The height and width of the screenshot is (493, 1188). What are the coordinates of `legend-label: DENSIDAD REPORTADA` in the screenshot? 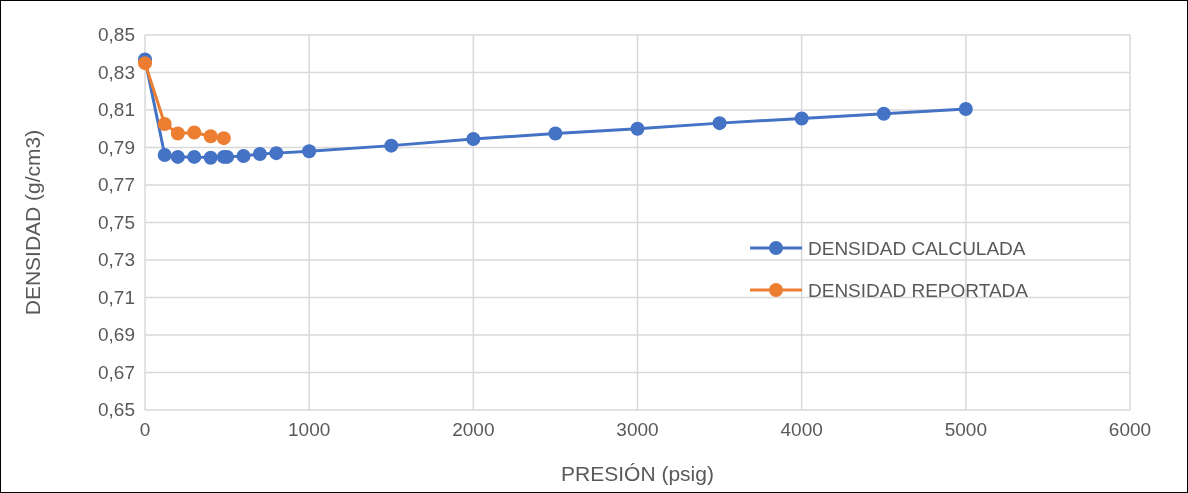 It's located at (918, 290).